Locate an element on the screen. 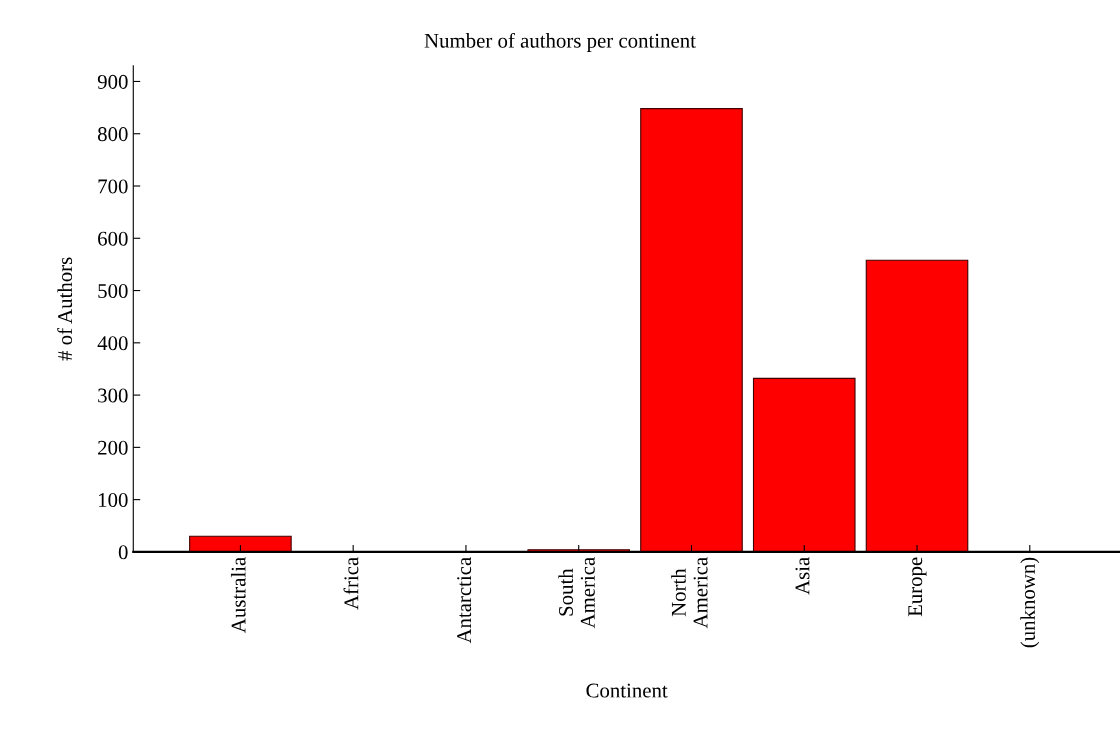 The image size is (1120, 731). y-tick-label: 0 is located at coordinates (123, 552).